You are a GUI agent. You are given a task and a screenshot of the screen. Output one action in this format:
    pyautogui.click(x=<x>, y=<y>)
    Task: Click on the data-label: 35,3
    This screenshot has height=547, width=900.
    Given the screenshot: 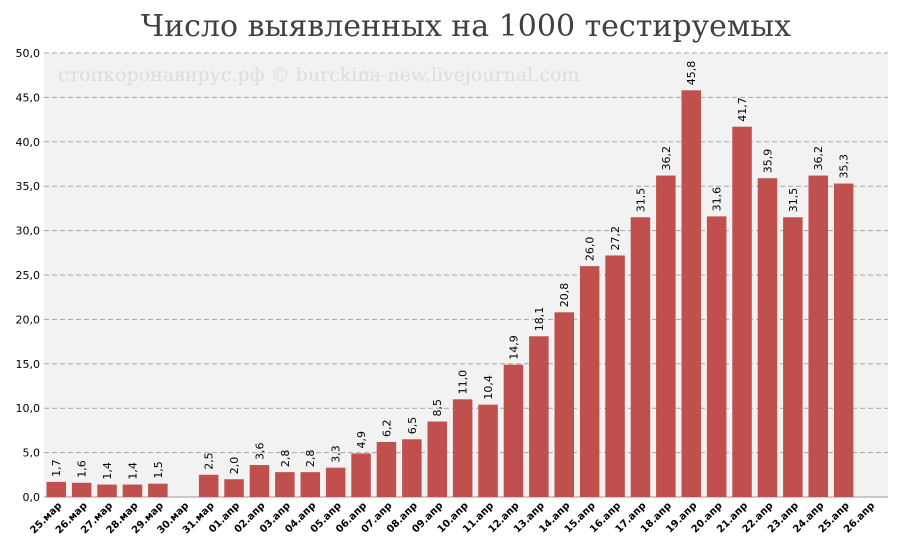 What is the action you would take?
    pyautogui.click(x=844, y=166)
    